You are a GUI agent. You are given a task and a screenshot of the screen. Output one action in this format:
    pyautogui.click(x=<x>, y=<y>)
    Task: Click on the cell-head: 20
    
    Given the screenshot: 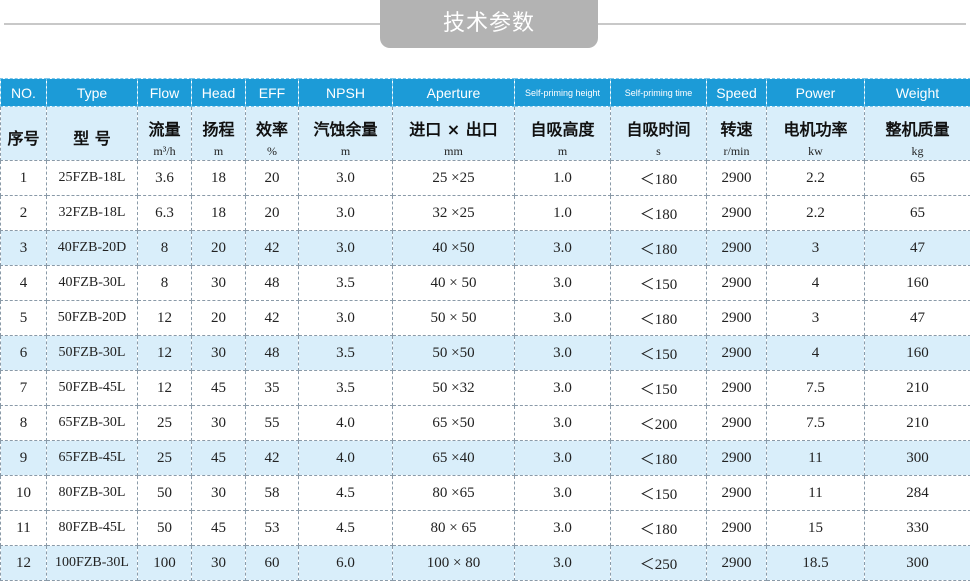 What is the action you would take?
    pyautogui.click(x=218, y=248)
    